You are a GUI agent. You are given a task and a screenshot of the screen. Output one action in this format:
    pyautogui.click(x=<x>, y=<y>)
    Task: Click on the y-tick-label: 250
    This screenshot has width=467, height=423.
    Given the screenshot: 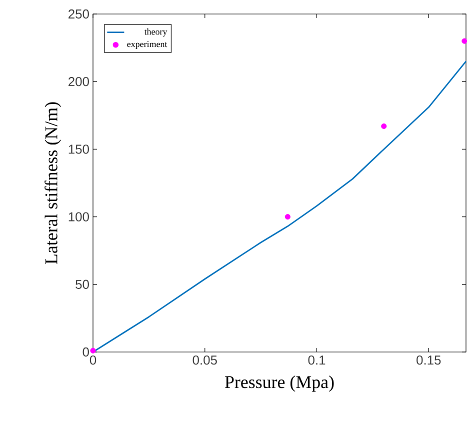 What is the action you would take?
    pyautogui.click(x=78, y=14)
    